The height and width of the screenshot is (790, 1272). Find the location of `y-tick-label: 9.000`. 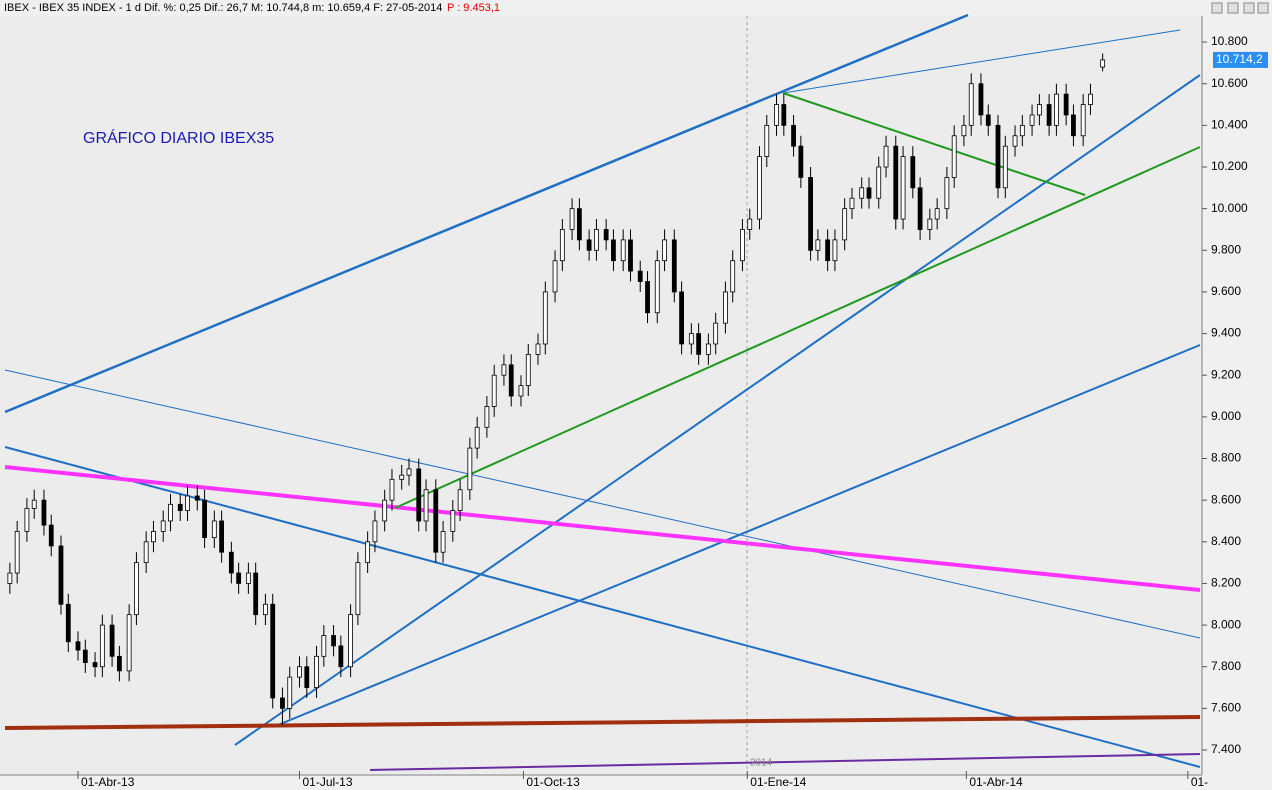

y-tick-label: 9.000 is located at coordinates (1226, 416).